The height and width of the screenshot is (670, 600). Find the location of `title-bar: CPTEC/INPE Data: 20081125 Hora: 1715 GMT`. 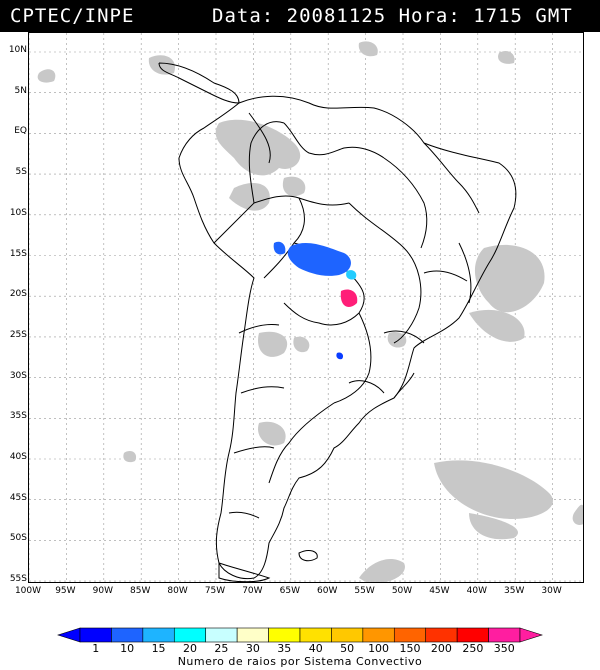

title-bar: CPTEC/INPE Data: 20081125 Hora: 1715 GMT is located at coordinates (300, 16).